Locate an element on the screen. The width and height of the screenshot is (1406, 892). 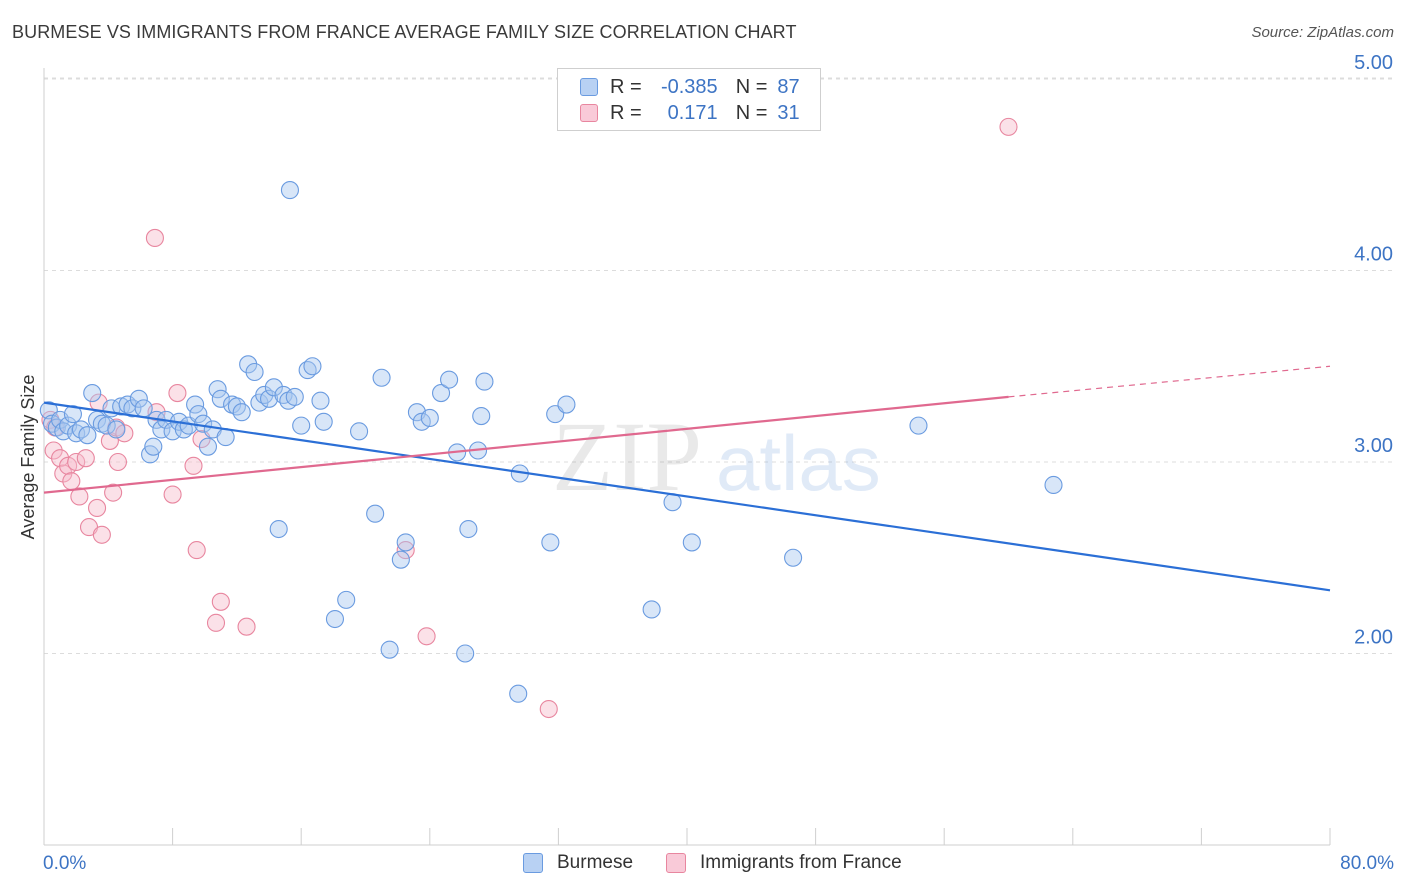
source-label: Source: ZipAtlas.com is located at coordinates (1322, 32).